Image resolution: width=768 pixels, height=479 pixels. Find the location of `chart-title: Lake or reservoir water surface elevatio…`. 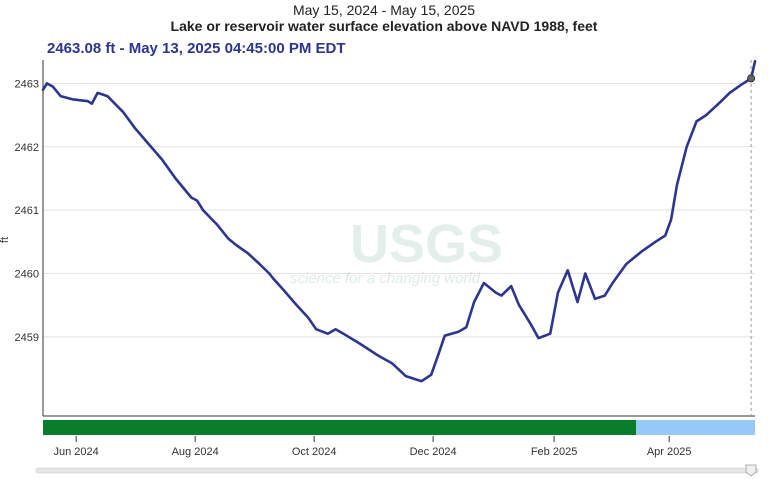

chart-title: Lake or reservoir water surface elevatio… is located at coordinates (384, 26).